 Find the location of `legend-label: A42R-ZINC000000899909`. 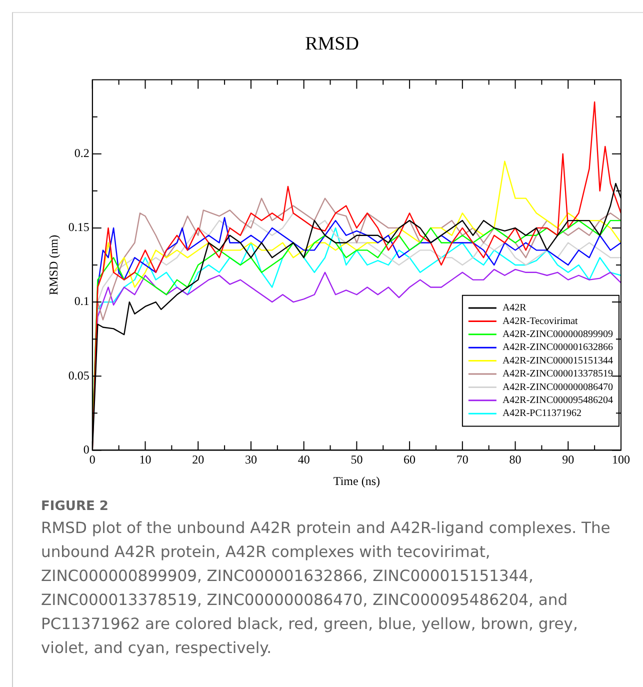

legend-label: A42R-ZINC000000899909 is located at coordinates (558, 334).